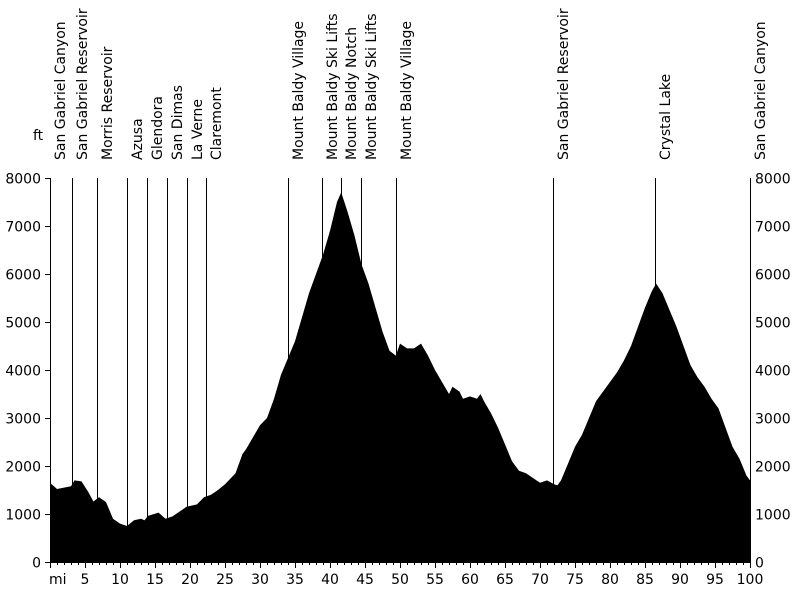 The height and width of the screenshot is (600, 800). I want to click on x-tick-label: 50, so click(400, 580).